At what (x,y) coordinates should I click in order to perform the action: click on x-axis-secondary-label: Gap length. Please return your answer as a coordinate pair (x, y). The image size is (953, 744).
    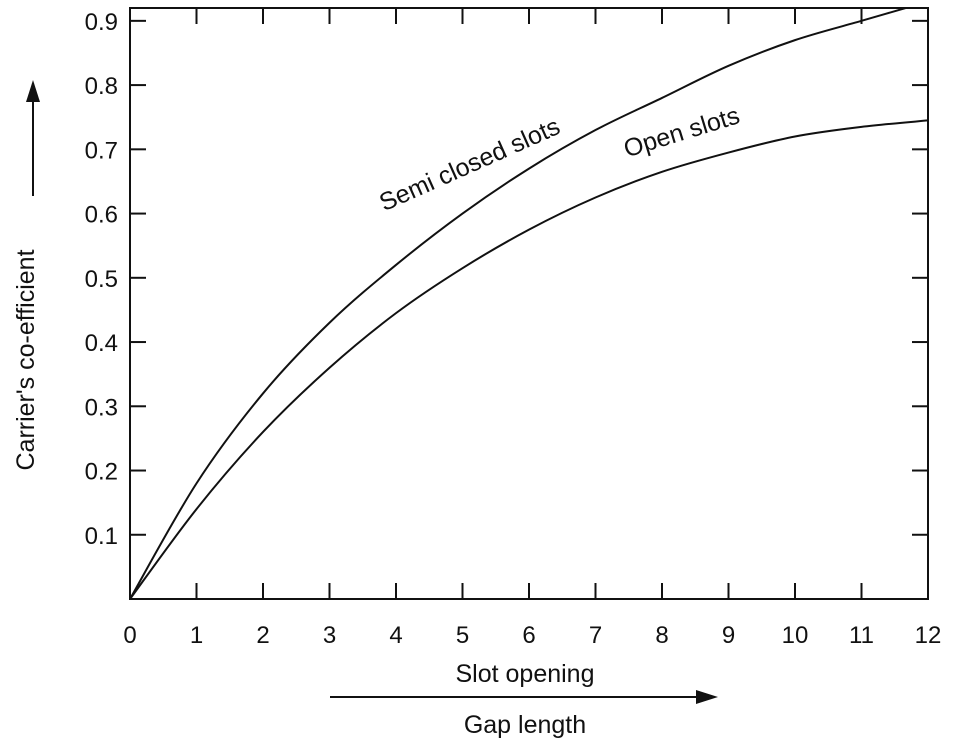
    Looking at the image, I should click on (525, 725).